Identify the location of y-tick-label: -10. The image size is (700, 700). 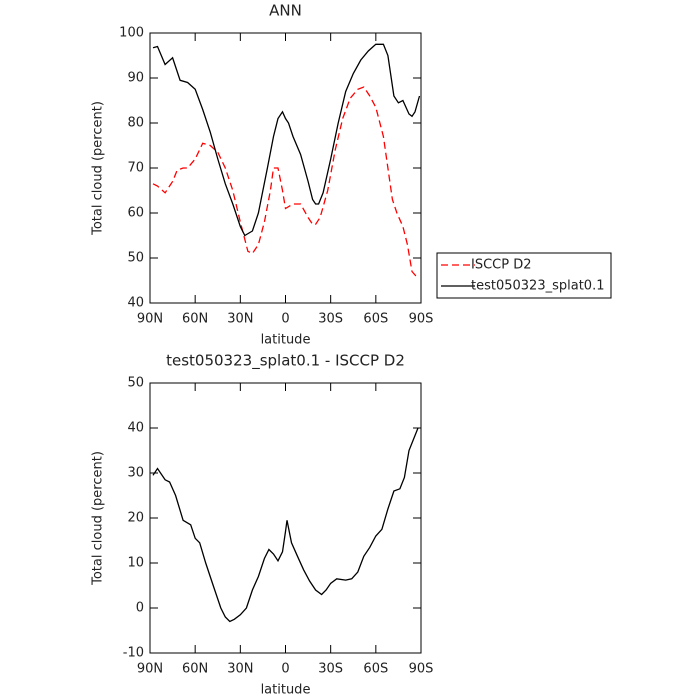
(133, 653).